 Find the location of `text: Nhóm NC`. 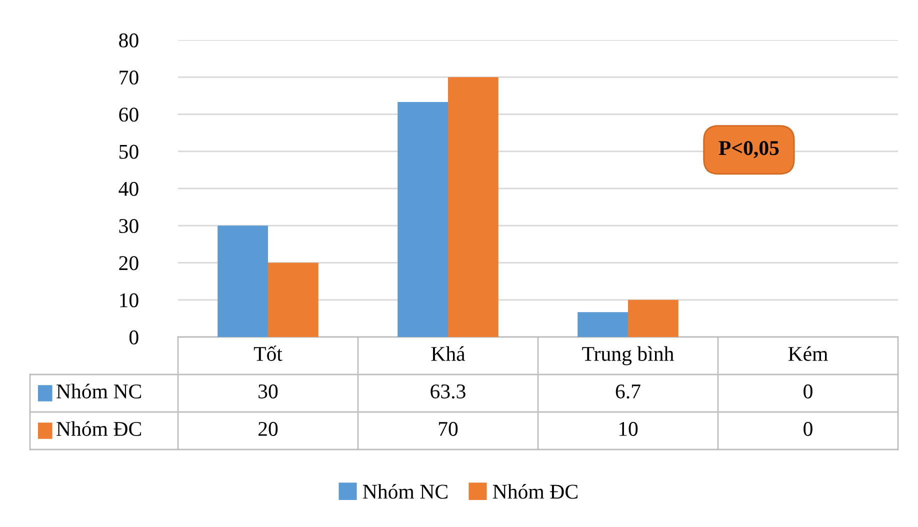

text: Nhóm NC is located at coordinates (405, 491).